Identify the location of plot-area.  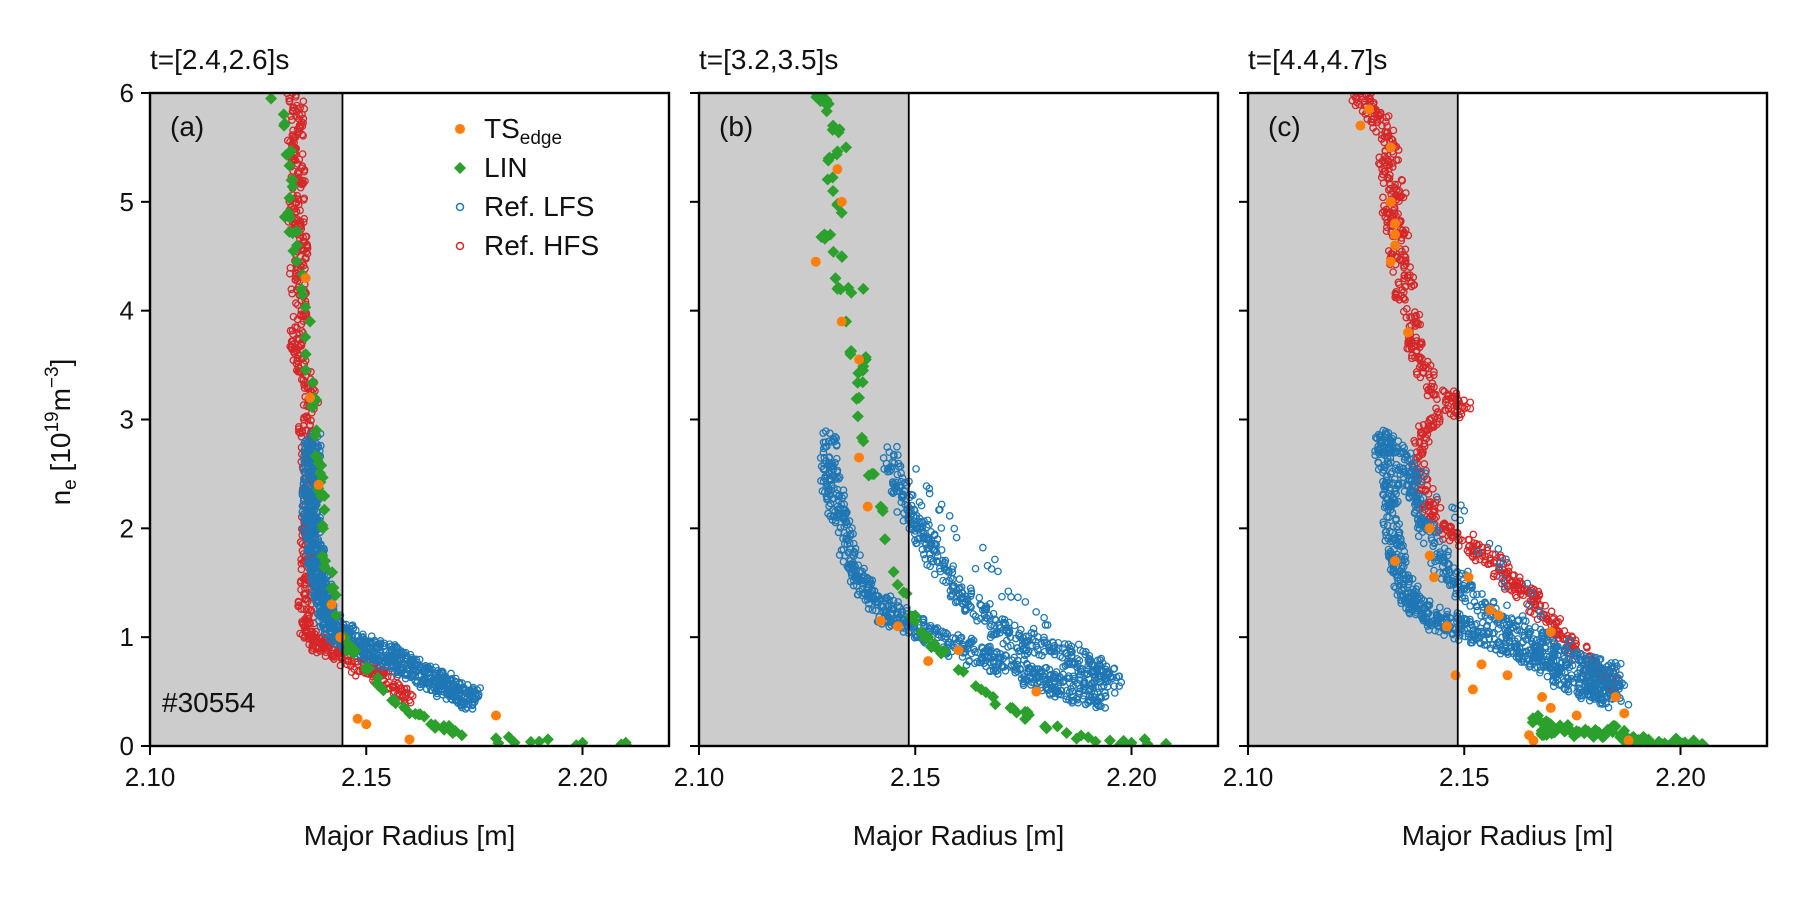
(991, 419).